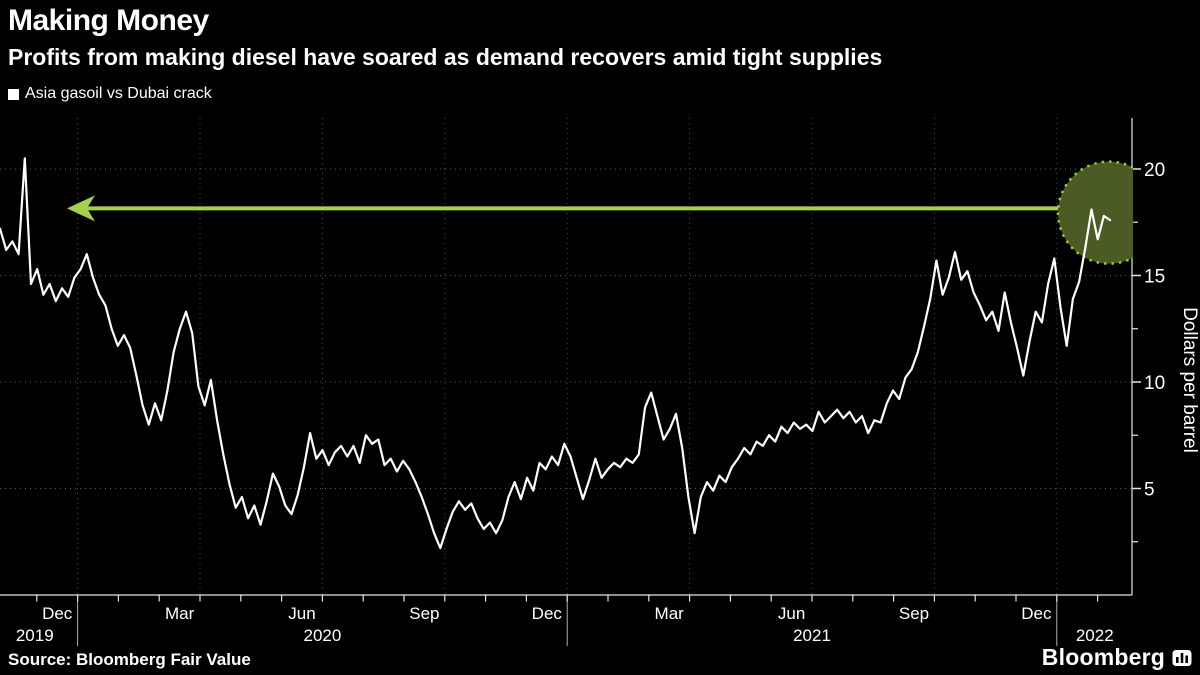  Describe the element at coordinates (1149, 489) in the screenshot. I see `y-tick-label: 5` at that location.